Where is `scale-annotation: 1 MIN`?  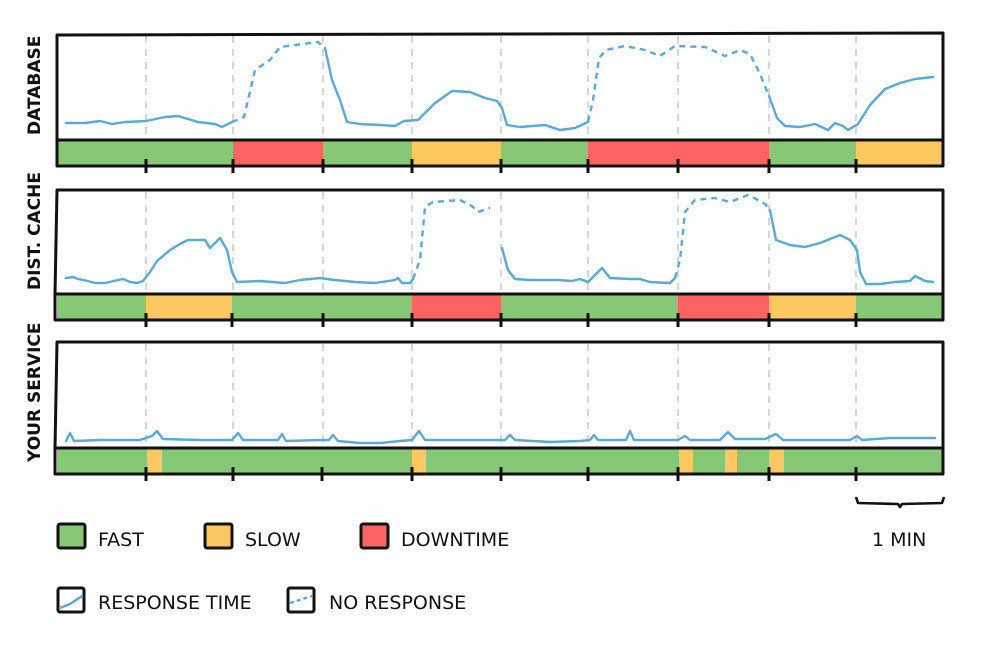 scale-annotation: 1 MIN is located at coordinates (900, 523).